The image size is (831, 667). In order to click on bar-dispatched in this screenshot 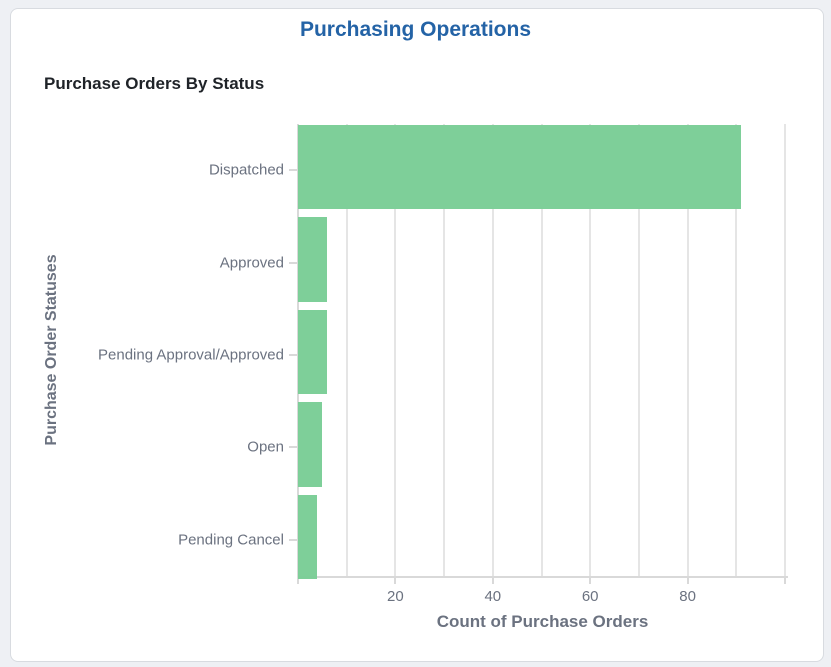, I will do `click(520, 167)`.